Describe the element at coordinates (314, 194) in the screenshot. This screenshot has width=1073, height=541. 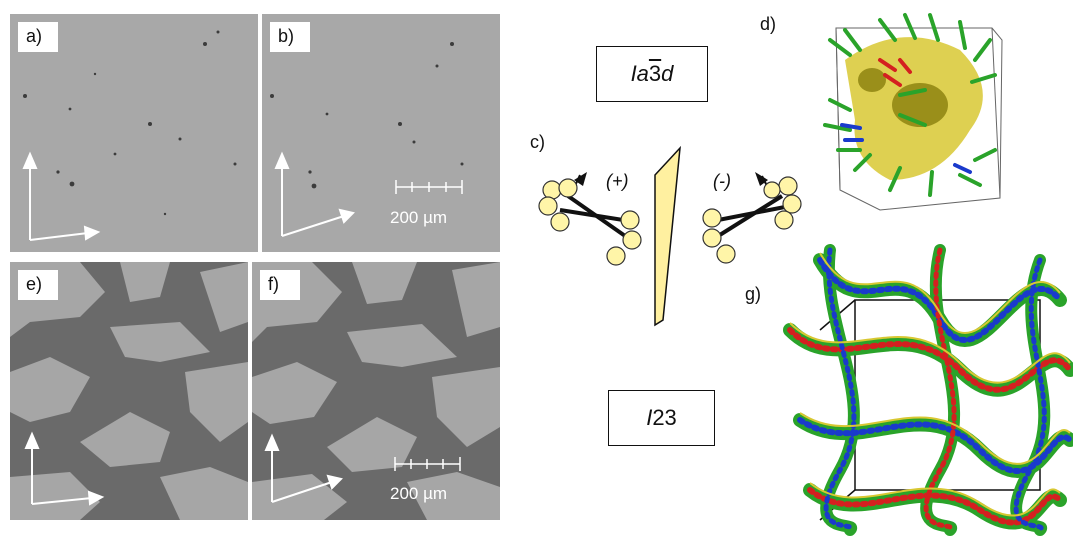
I see `axes-arrows-b` at that location.